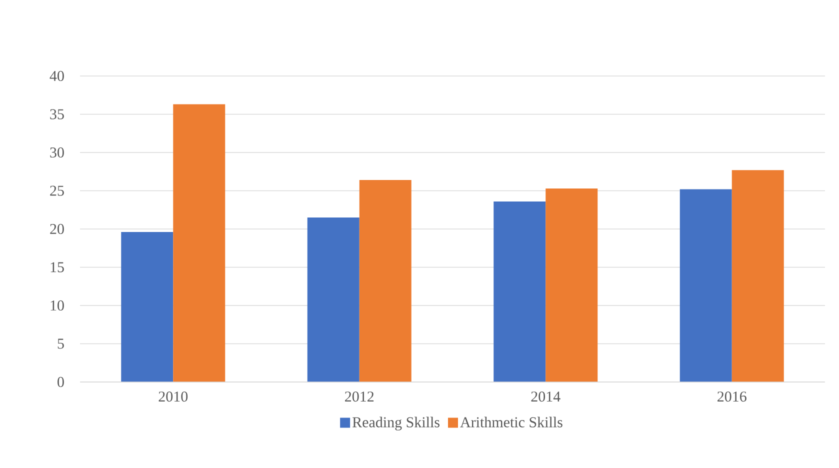 Image resolution: width=839 pixels, height=468 pixels. Describe the element at coordinates (57, 152) in the screenshot. I see `y-tick-label: 30` at that location.